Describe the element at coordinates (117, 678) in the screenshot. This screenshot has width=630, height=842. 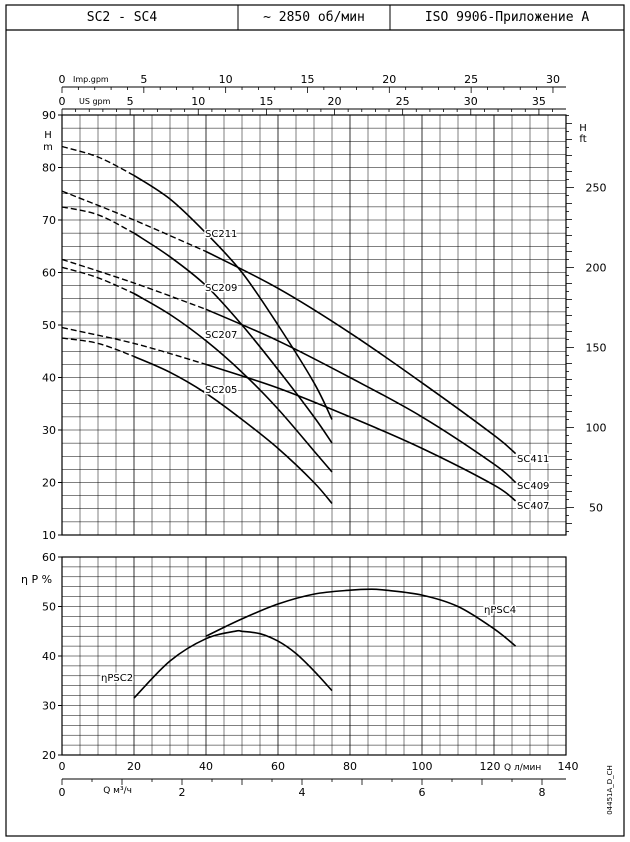
I see `curve-label-eta-psc2: ηPSC2` at that location.